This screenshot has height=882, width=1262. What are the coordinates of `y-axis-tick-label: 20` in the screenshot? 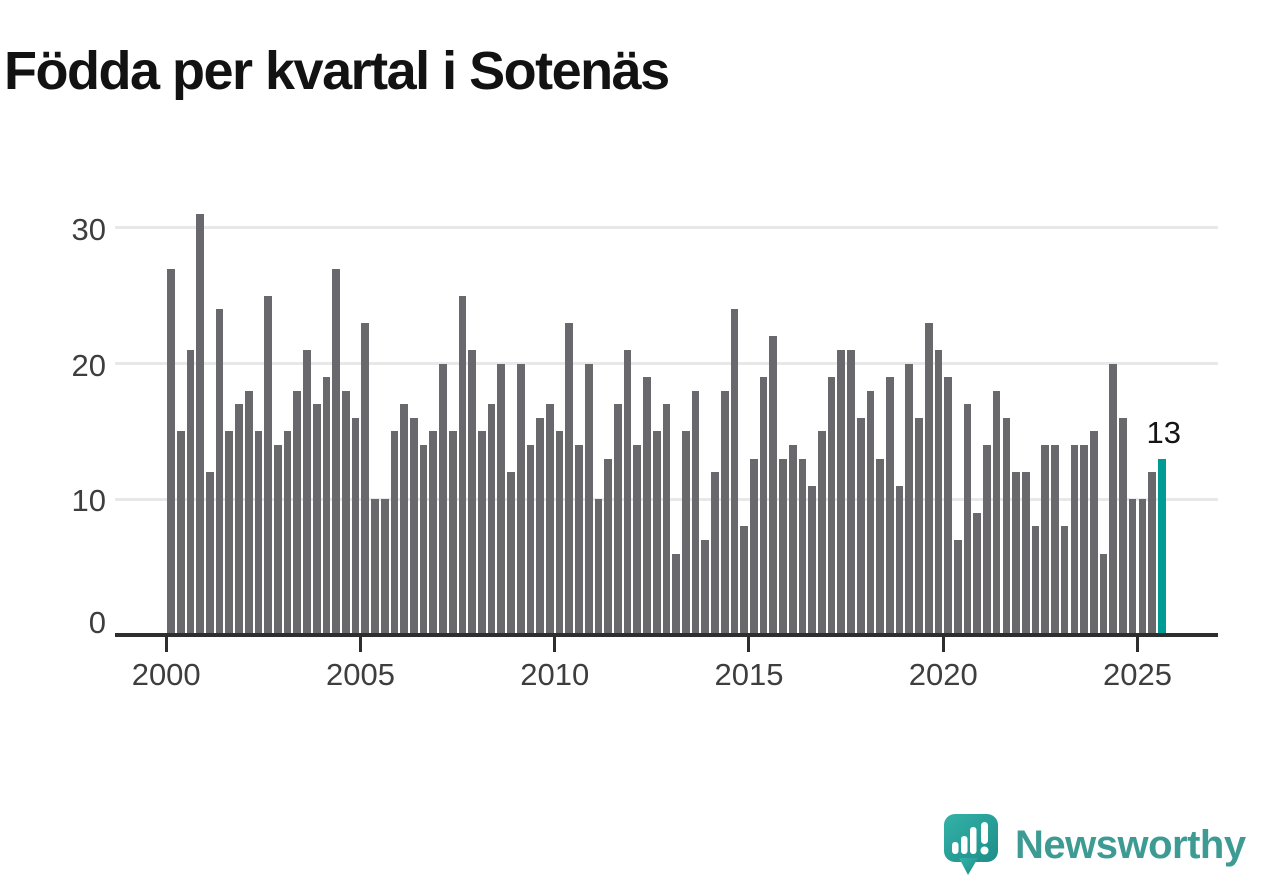 It's located at (88, 365).